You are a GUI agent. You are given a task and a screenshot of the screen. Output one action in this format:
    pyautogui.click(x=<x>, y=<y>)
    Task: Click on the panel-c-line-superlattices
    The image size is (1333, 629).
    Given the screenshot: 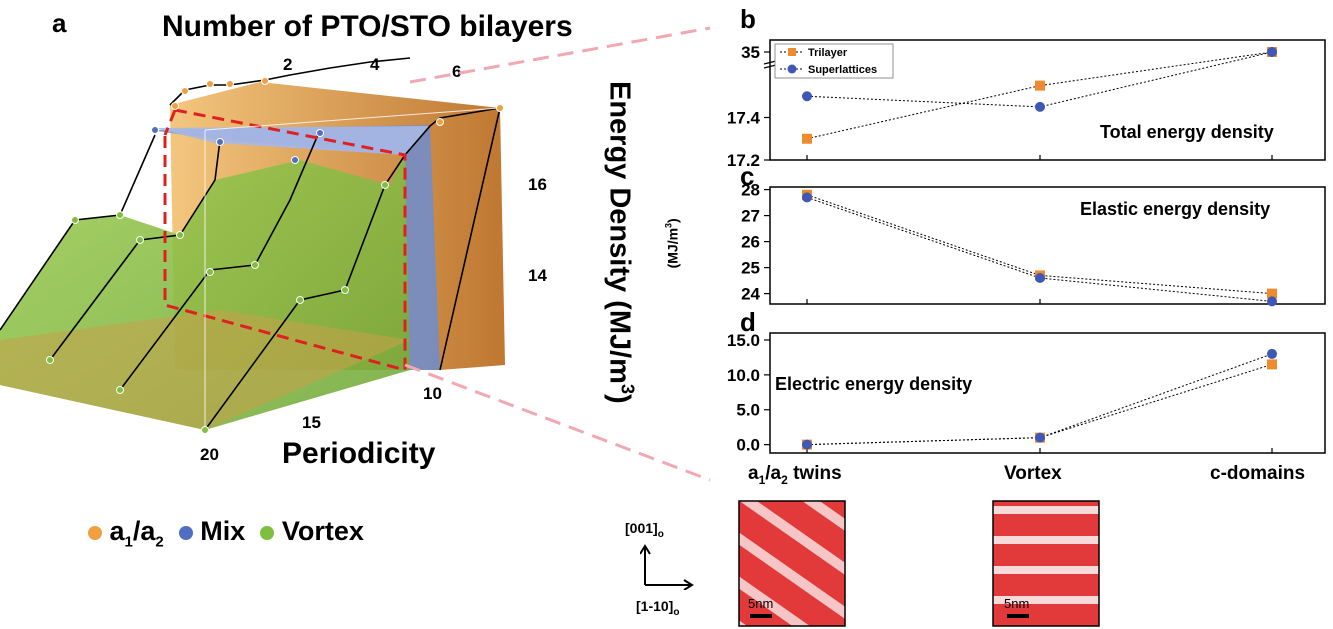 What is the action you would take?
    pyautogui.click(x=1039, y=249)
    